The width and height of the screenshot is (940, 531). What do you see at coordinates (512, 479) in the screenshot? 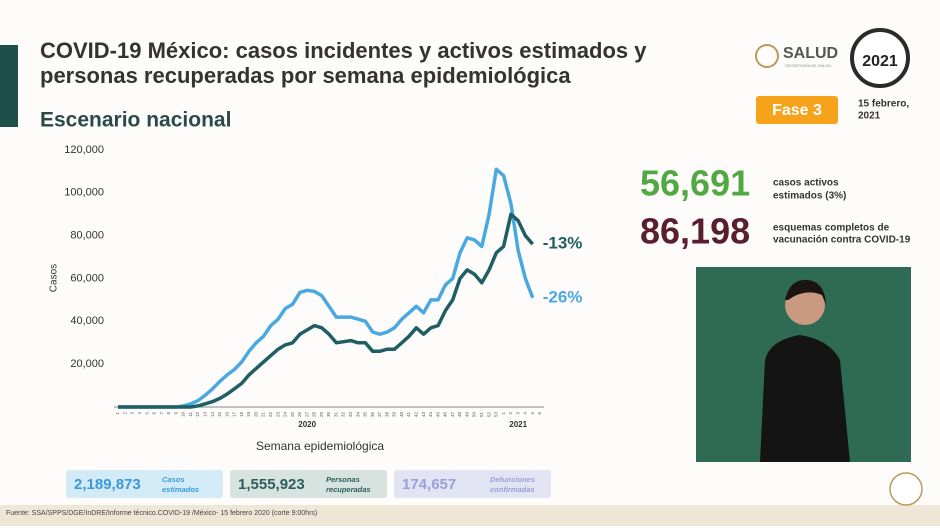
I see `stat-text: Defunciones` at bounding box center [512, 479].